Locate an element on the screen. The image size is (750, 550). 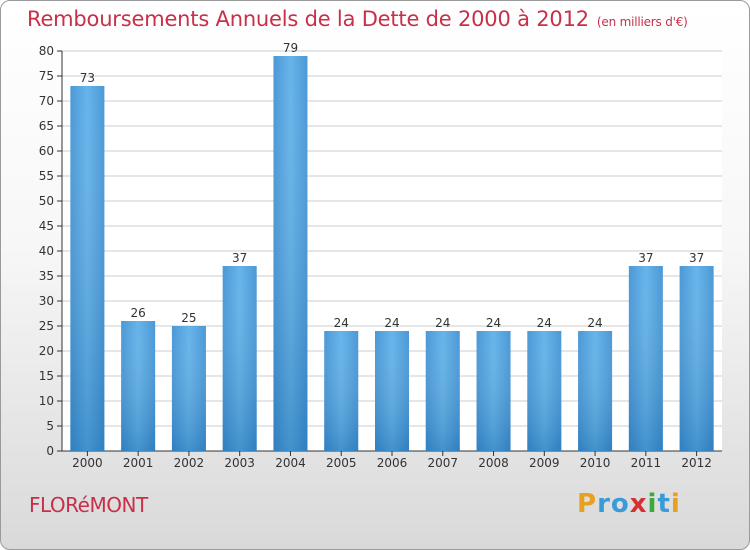
y-tick-label: 35 is located at coordinates (46, 276).